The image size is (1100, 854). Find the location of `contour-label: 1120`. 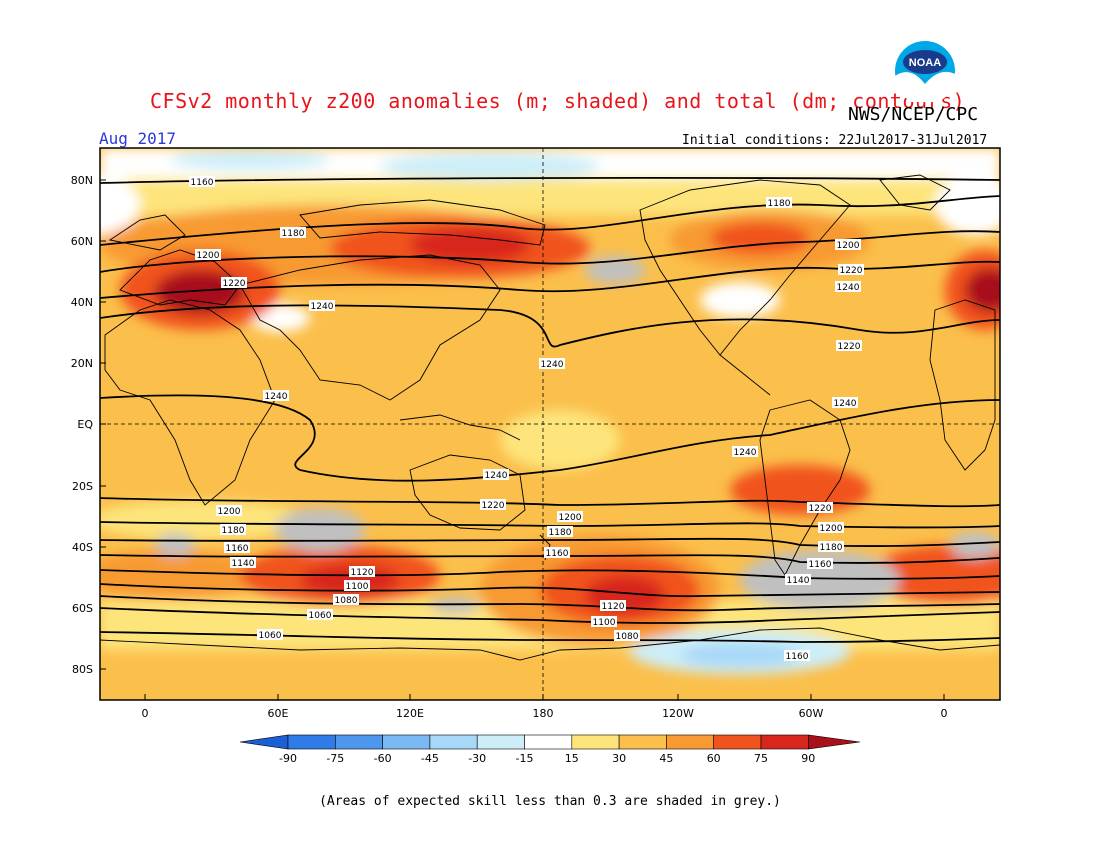

contour-label: 1120 is located at coordinates (613, 606).